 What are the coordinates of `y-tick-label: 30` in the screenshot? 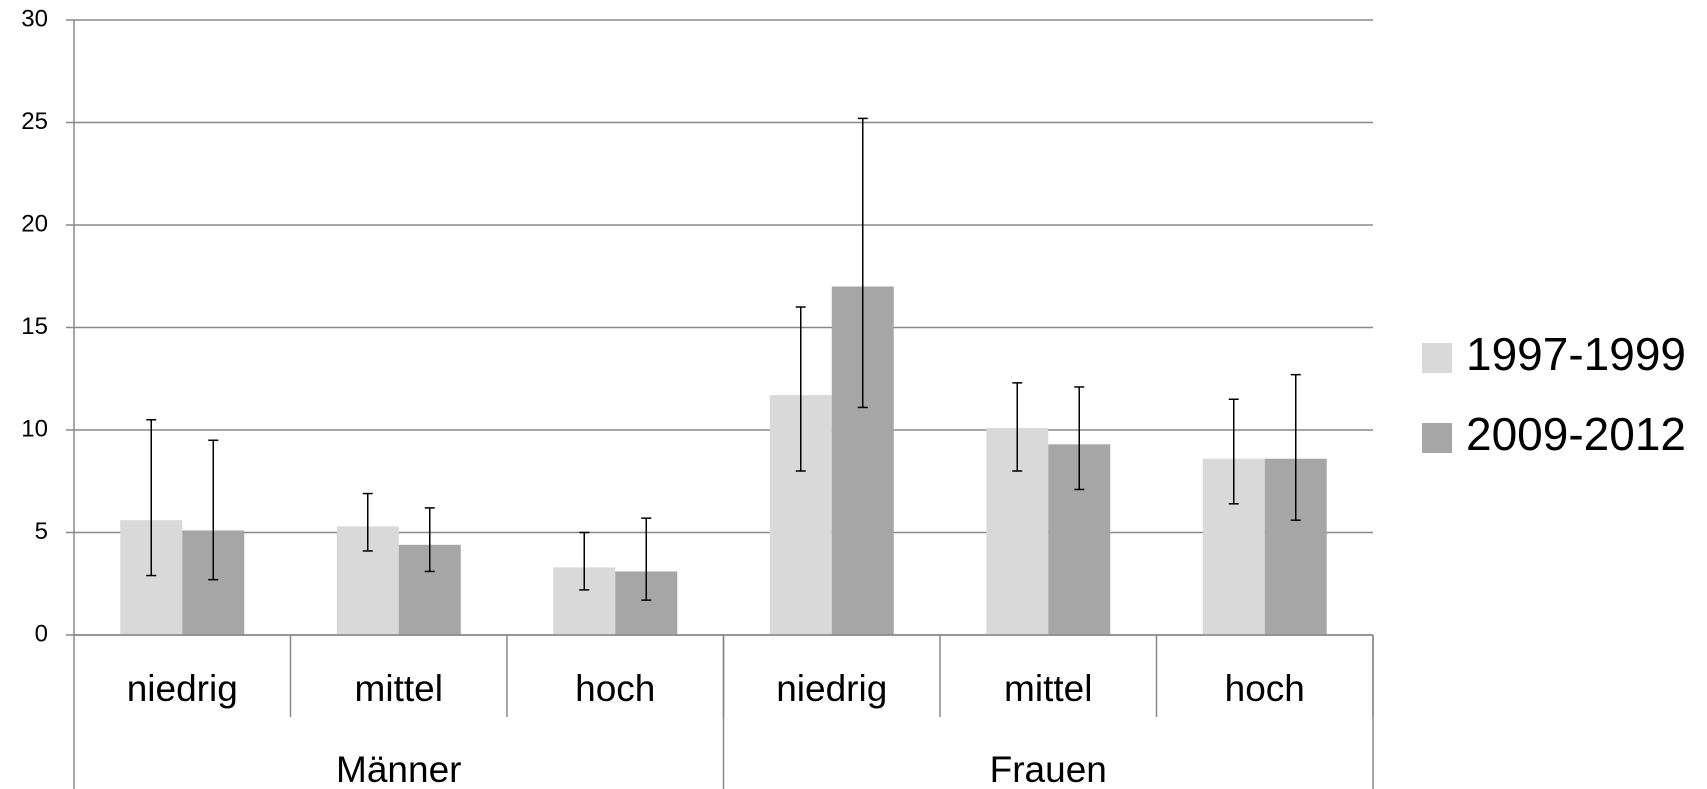 It's located at (34, 18).